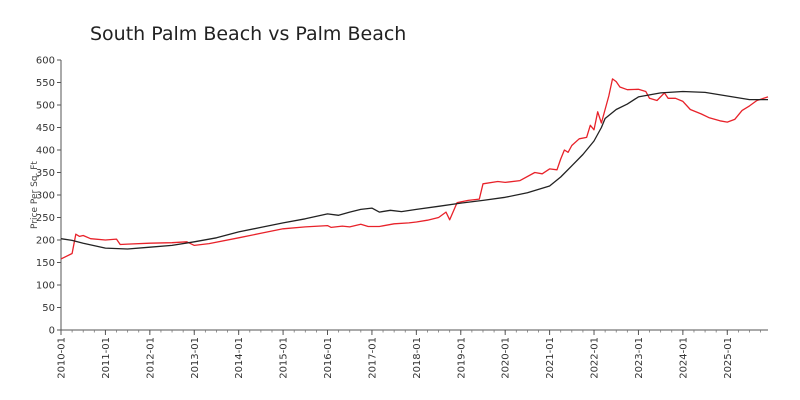  I want to click on x-tick-label: 2023-01, so click(639, 358).